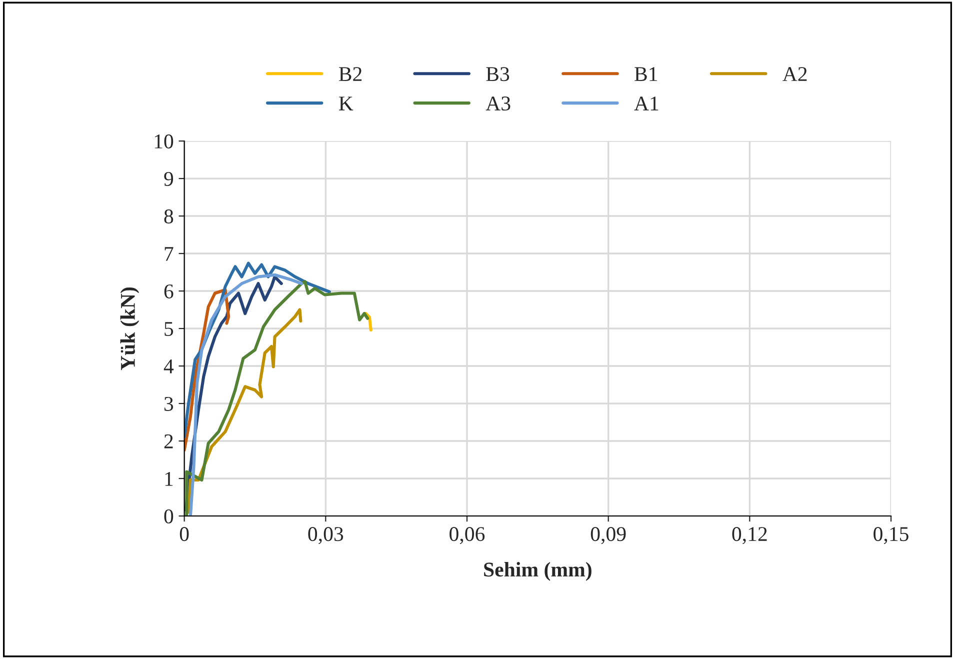 Image resolution: width=955 pixels, height=659 pixels. Describe the element at coordinates (164, 141) in the screenshot. I see `y-tick-label: 10` at that location.